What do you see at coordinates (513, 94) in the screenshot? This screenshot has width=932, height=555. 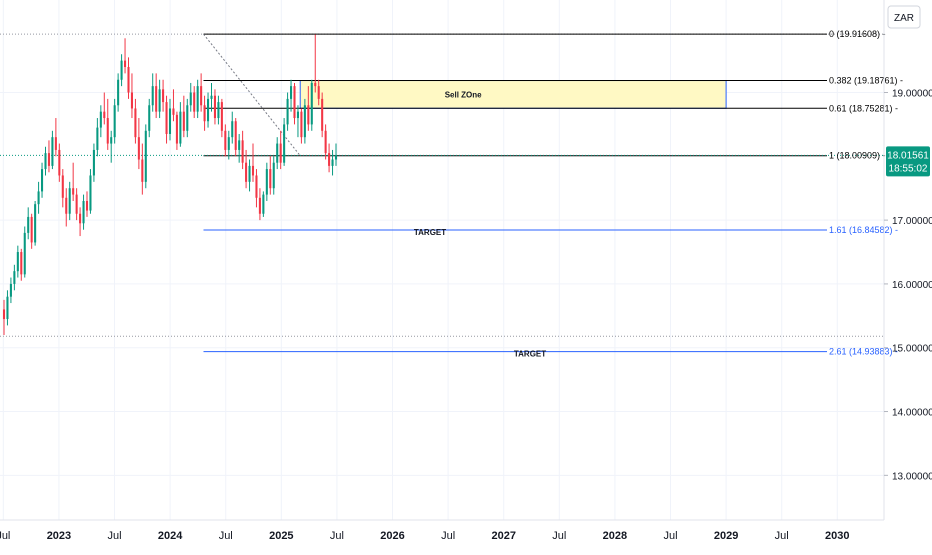 I see `sell-zone-box` at bounding box center [513, 94].